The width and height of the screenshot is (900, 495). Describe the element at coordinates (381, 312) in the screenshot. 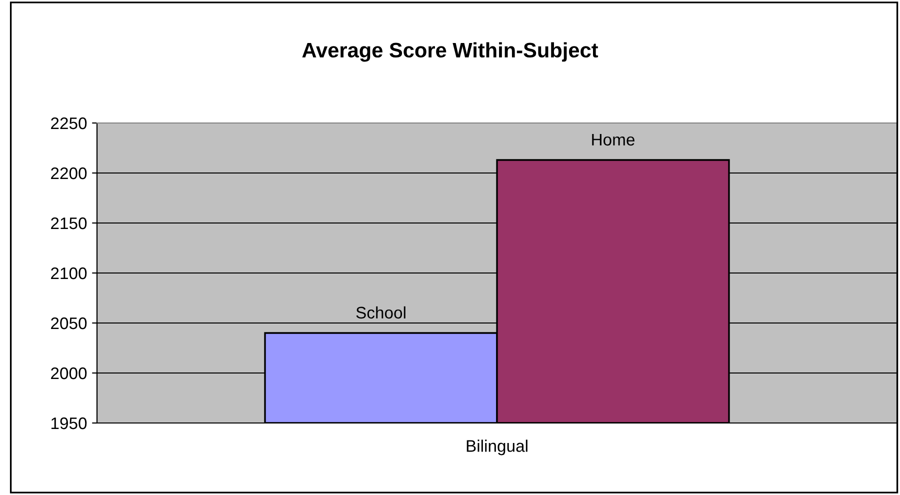

I see `series-label: School` at that location.